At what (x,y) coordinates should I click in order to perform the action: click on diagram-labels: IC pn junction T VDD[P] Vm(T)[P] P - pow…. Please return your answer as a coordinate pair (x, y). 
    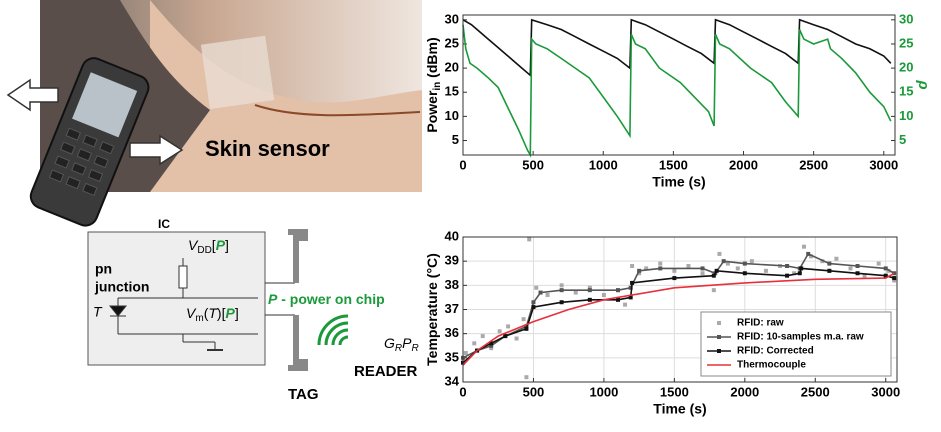
    Looking at the image, I should click on (256, 310).